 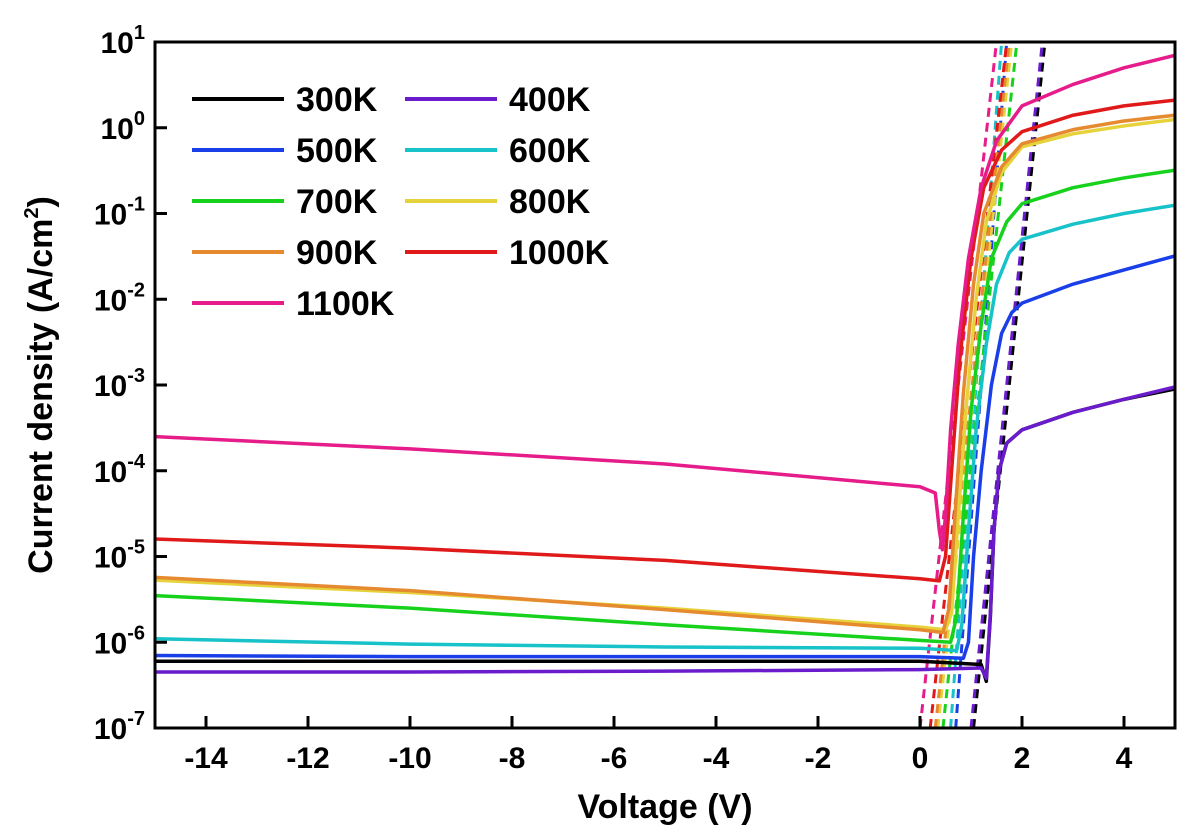 What do you see at coordinates (1124, 758) in the screenshot?
I see `x-tick-label: 4` at bounding box center [1124, 758].